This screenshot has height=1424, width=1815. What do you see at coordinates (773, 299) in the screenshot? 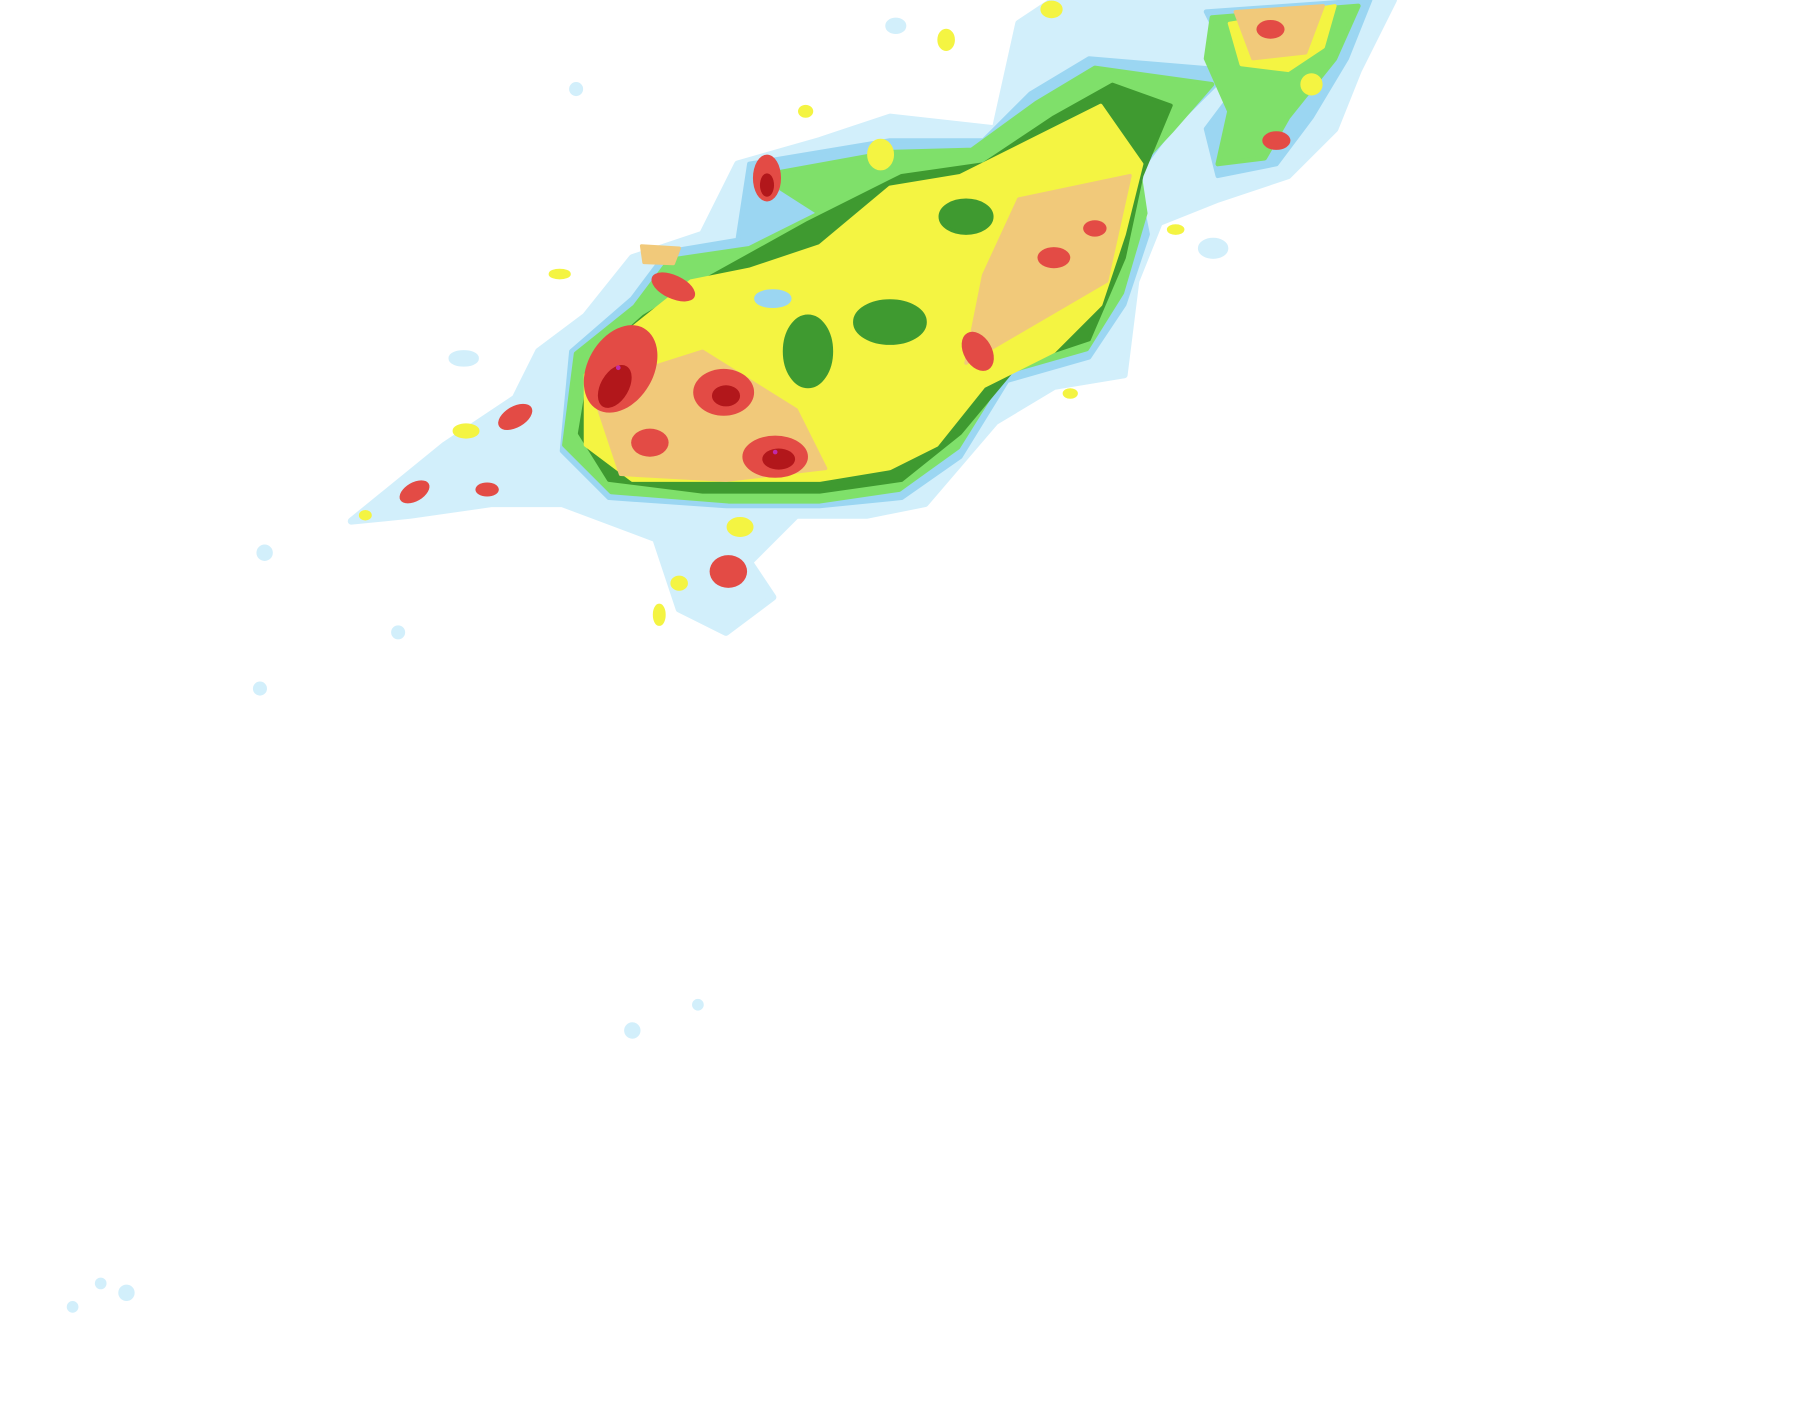
I see `echo-blue` at bounding box center [773, 299].